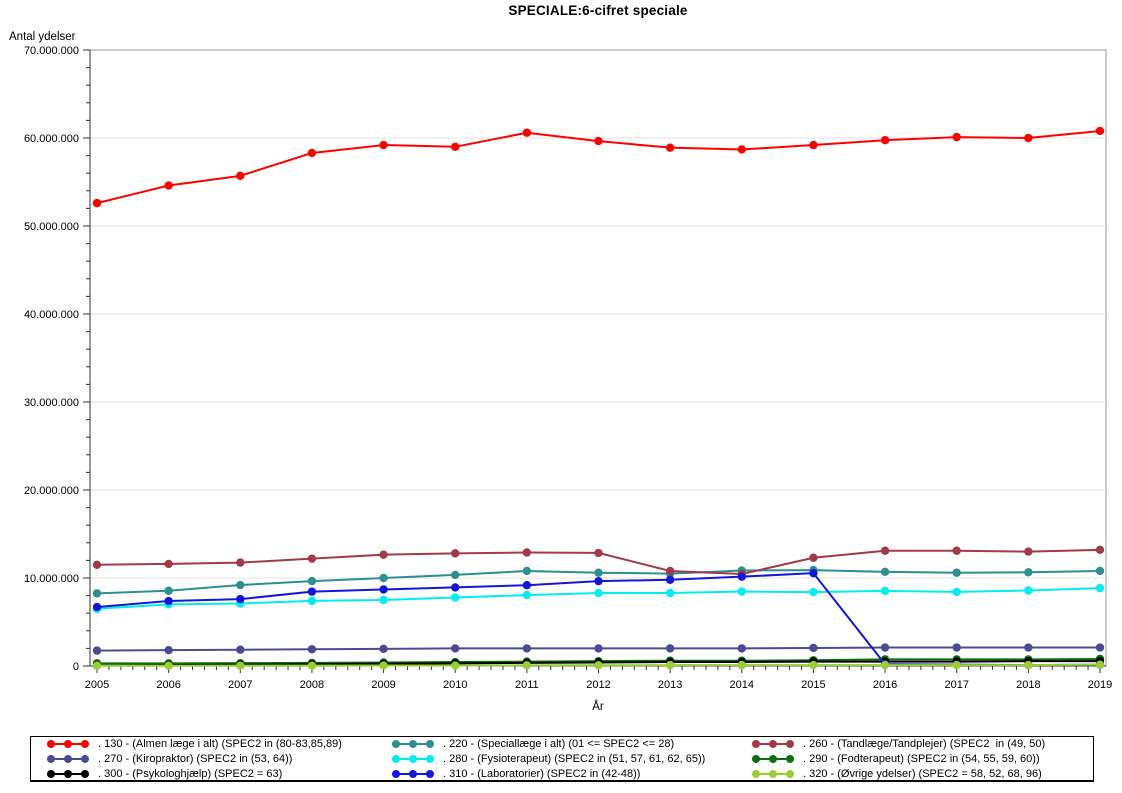  I want to click on x-tick-label: 2009, so click(383, 685).